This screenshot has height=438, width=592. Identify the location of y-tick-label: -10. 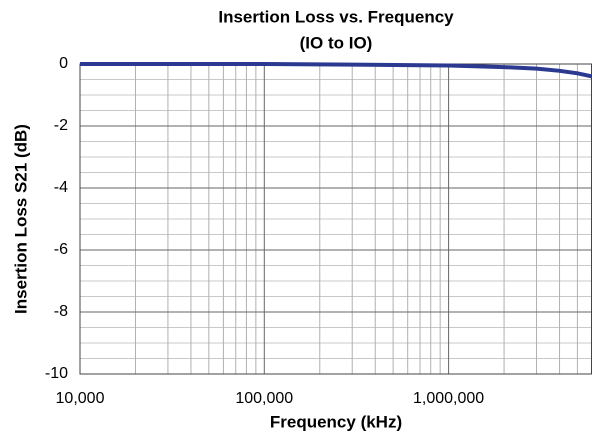
(56, 373).